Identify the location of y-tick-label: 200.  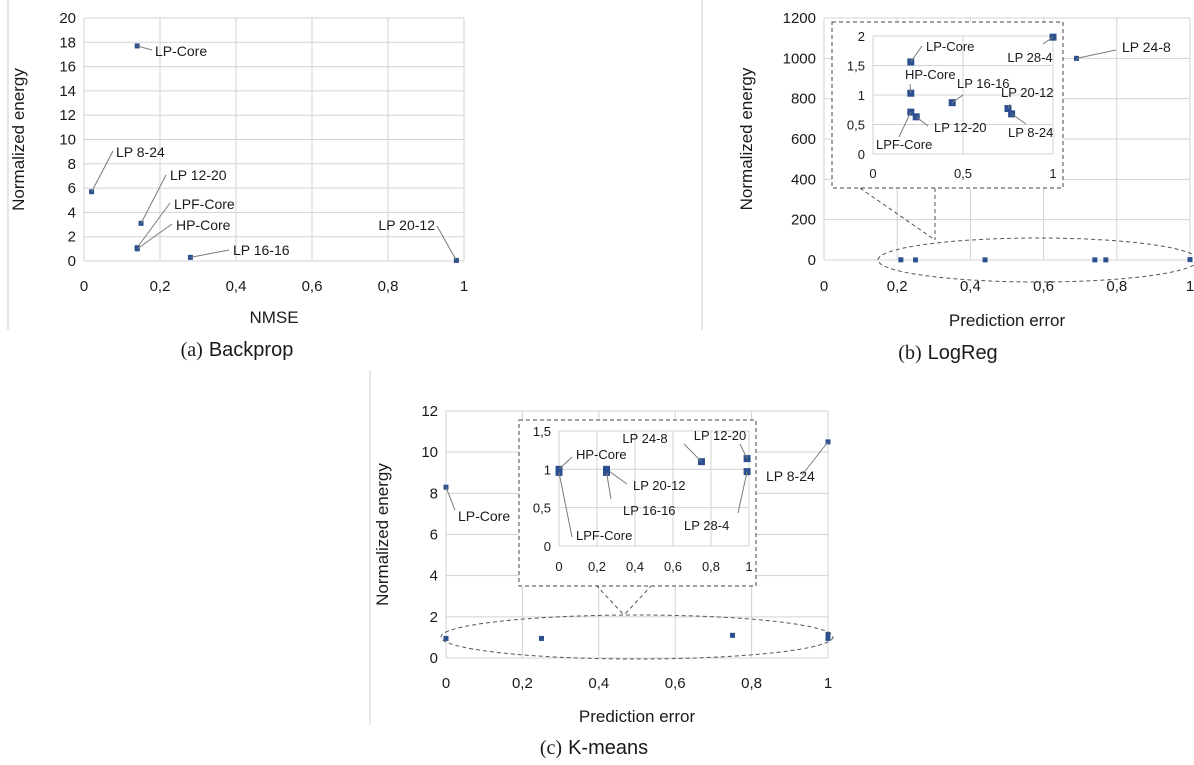
(803, 220).